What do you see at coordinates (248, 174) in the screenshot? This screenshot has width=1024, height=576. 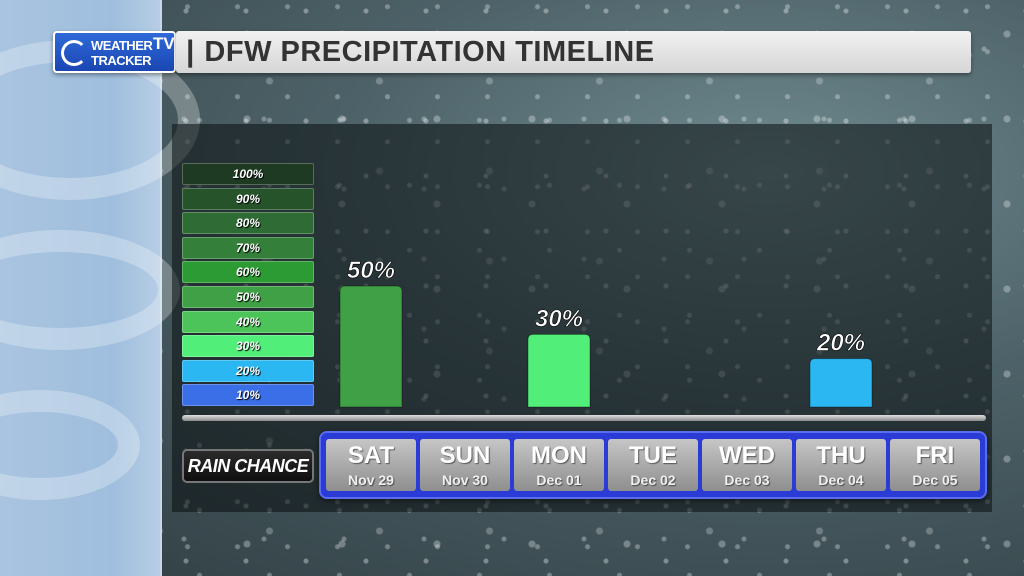 I see `scale-cell-100: 100%` at bounding box center [248, 174].